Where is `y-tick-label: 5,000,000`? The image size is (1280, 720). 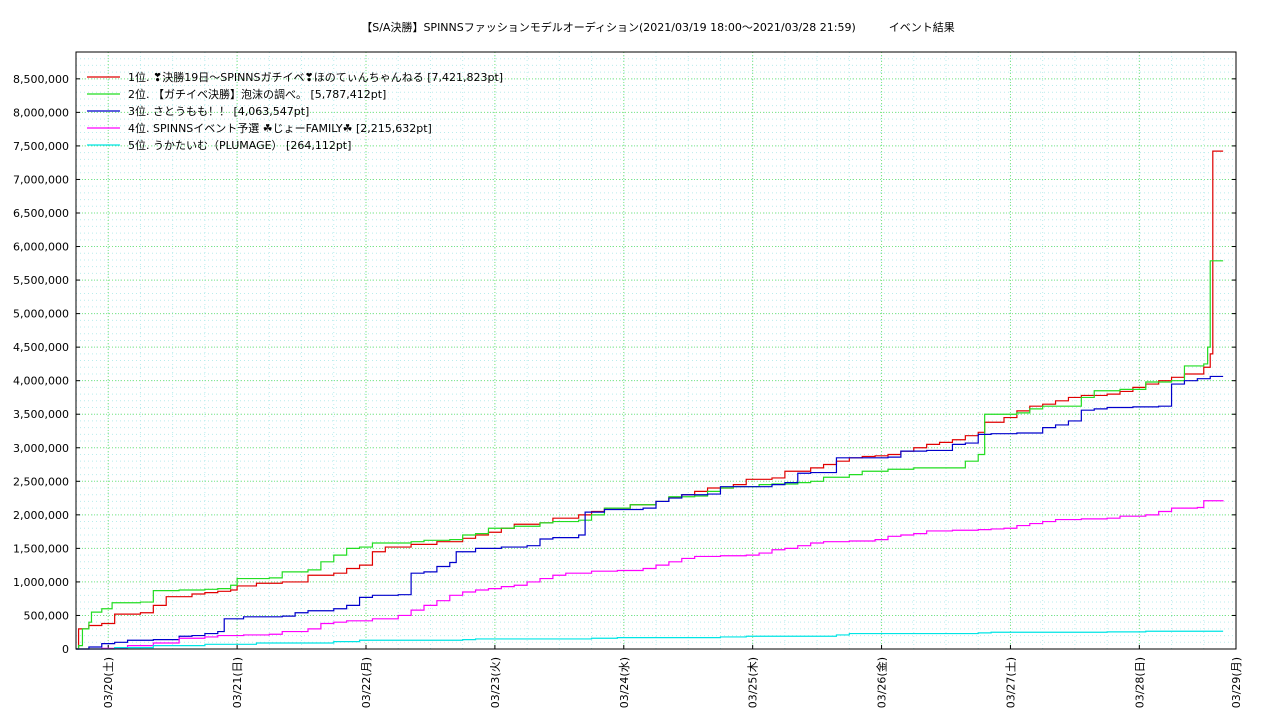 y-tick-label: 5,000,000 is located at coordinates (41, 314).